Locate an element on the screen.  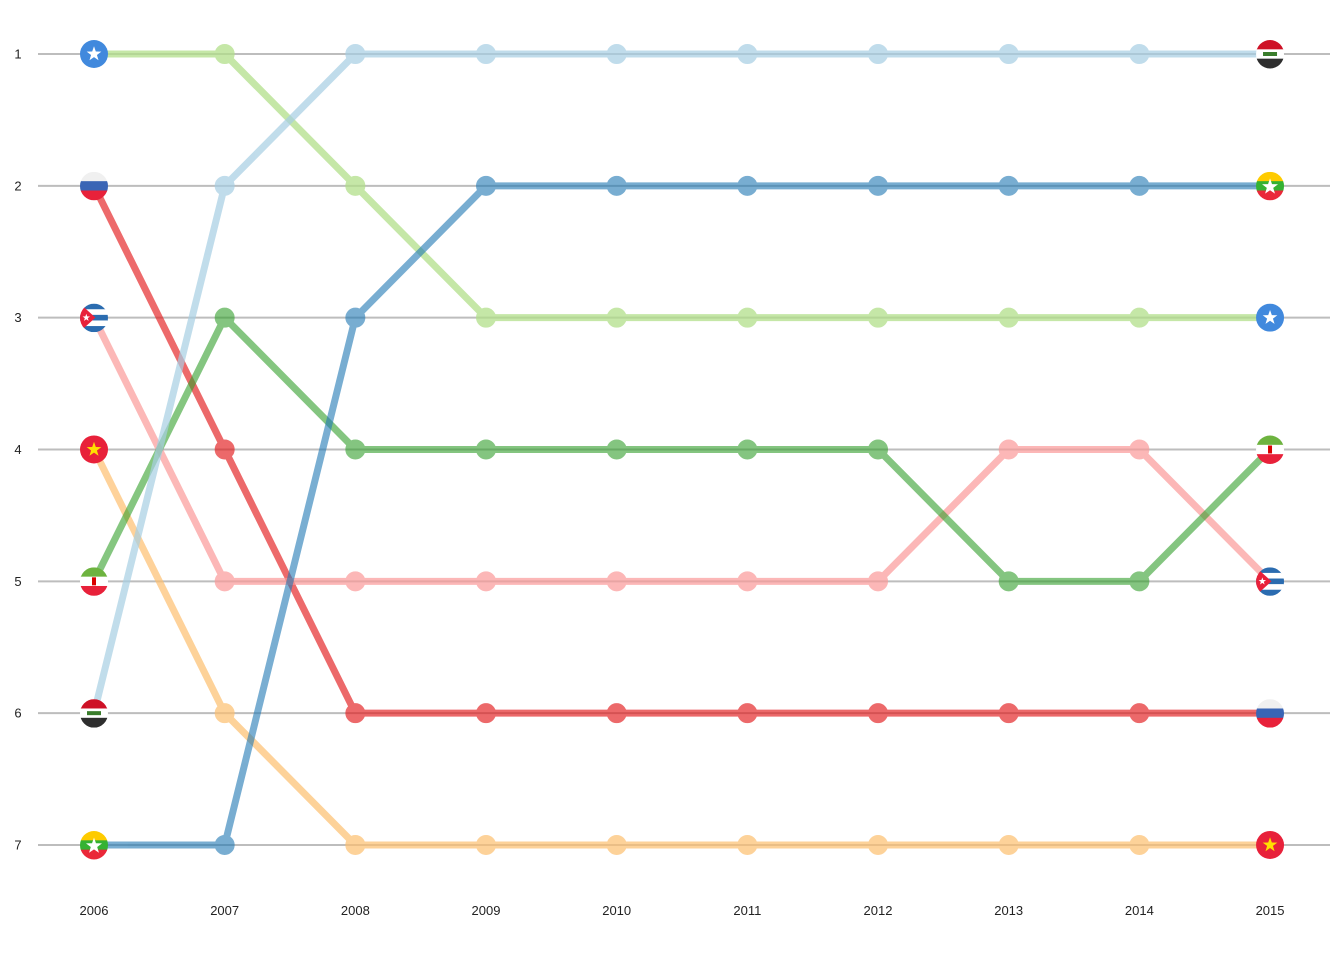
x-tick-label: 2009 is located at coordinates (486, 910).